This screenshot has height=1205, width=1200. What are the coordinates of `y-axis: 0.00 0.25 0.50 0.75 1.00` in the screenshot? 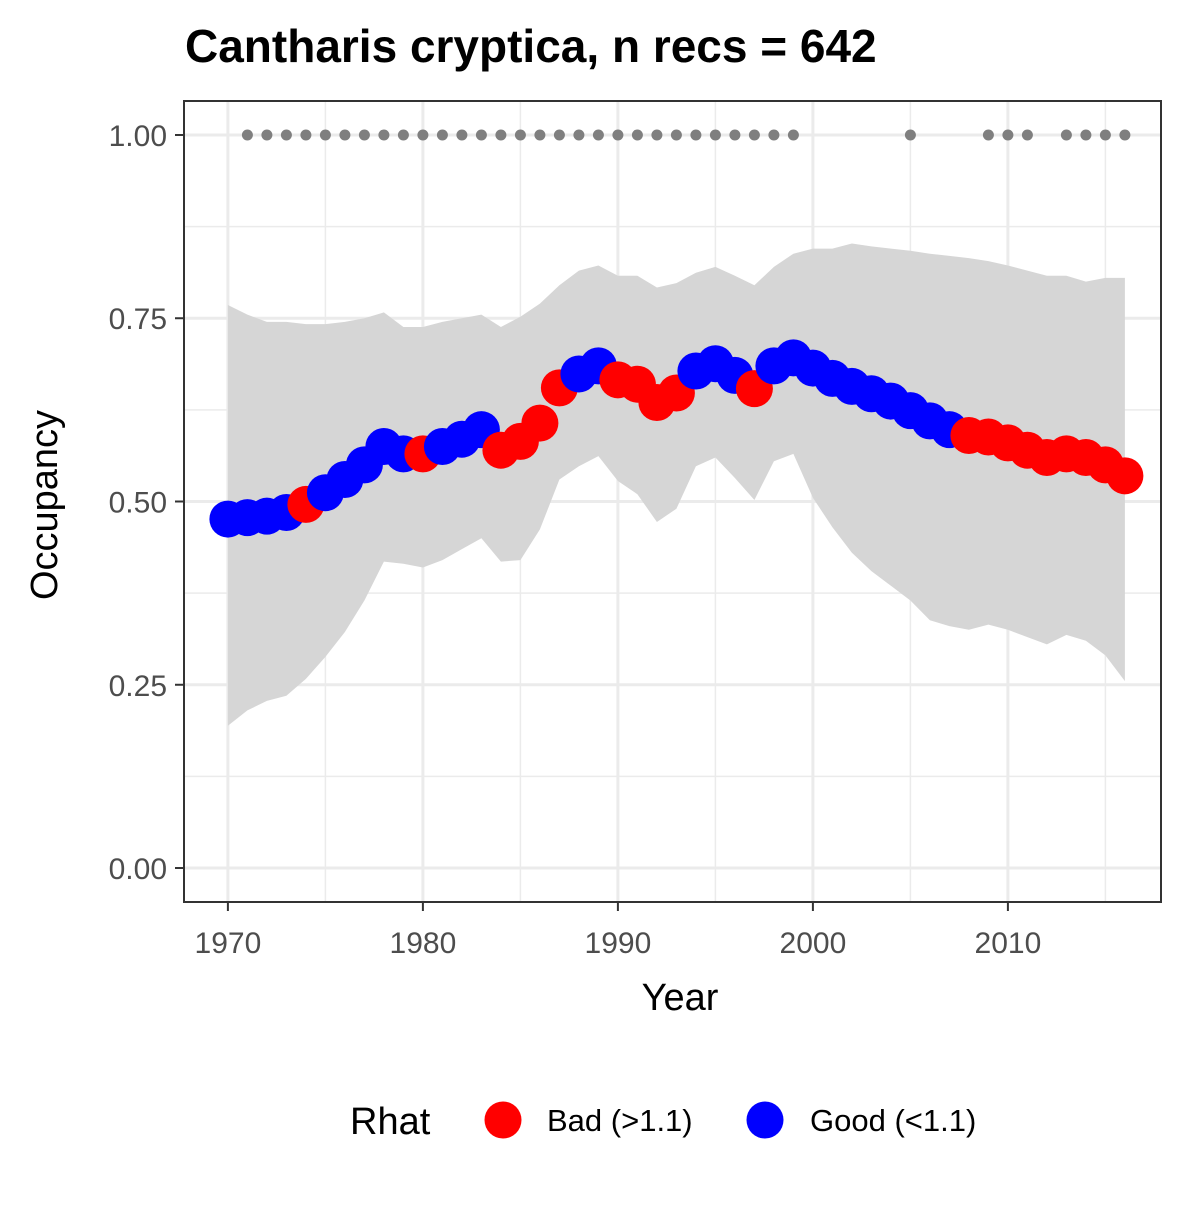 It's located at (146, 503).